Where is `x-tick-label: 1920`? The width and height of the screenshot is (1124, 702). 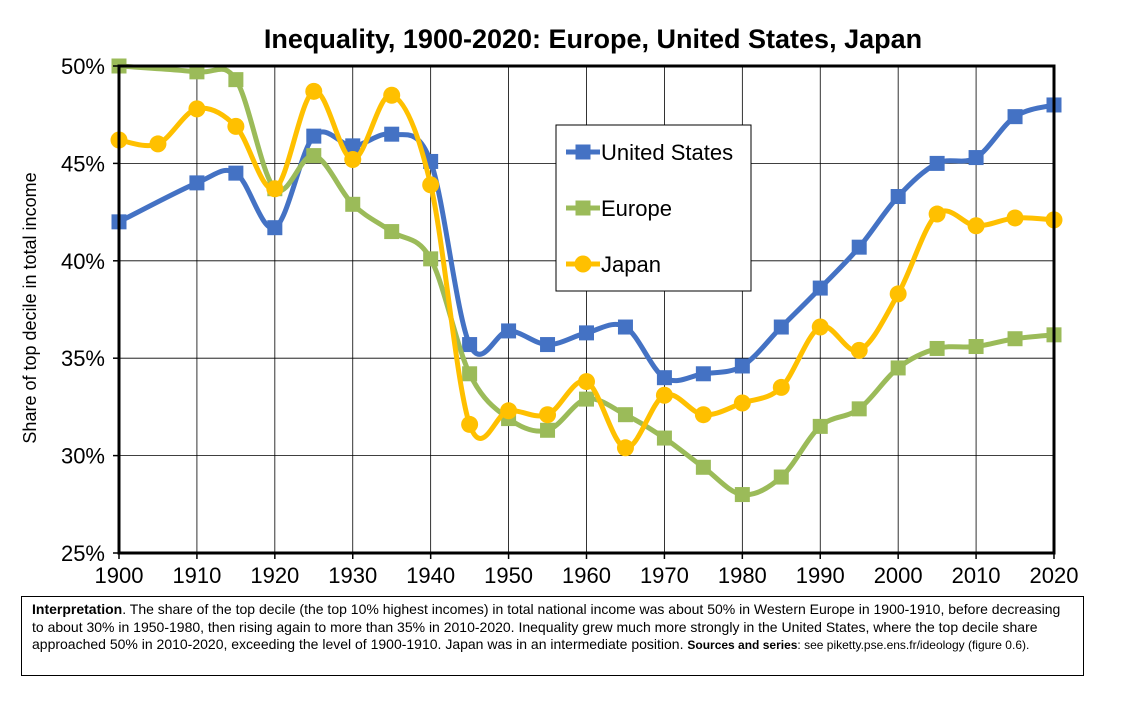 x-tick-label: 1920 is located at coordinates (274, 575).